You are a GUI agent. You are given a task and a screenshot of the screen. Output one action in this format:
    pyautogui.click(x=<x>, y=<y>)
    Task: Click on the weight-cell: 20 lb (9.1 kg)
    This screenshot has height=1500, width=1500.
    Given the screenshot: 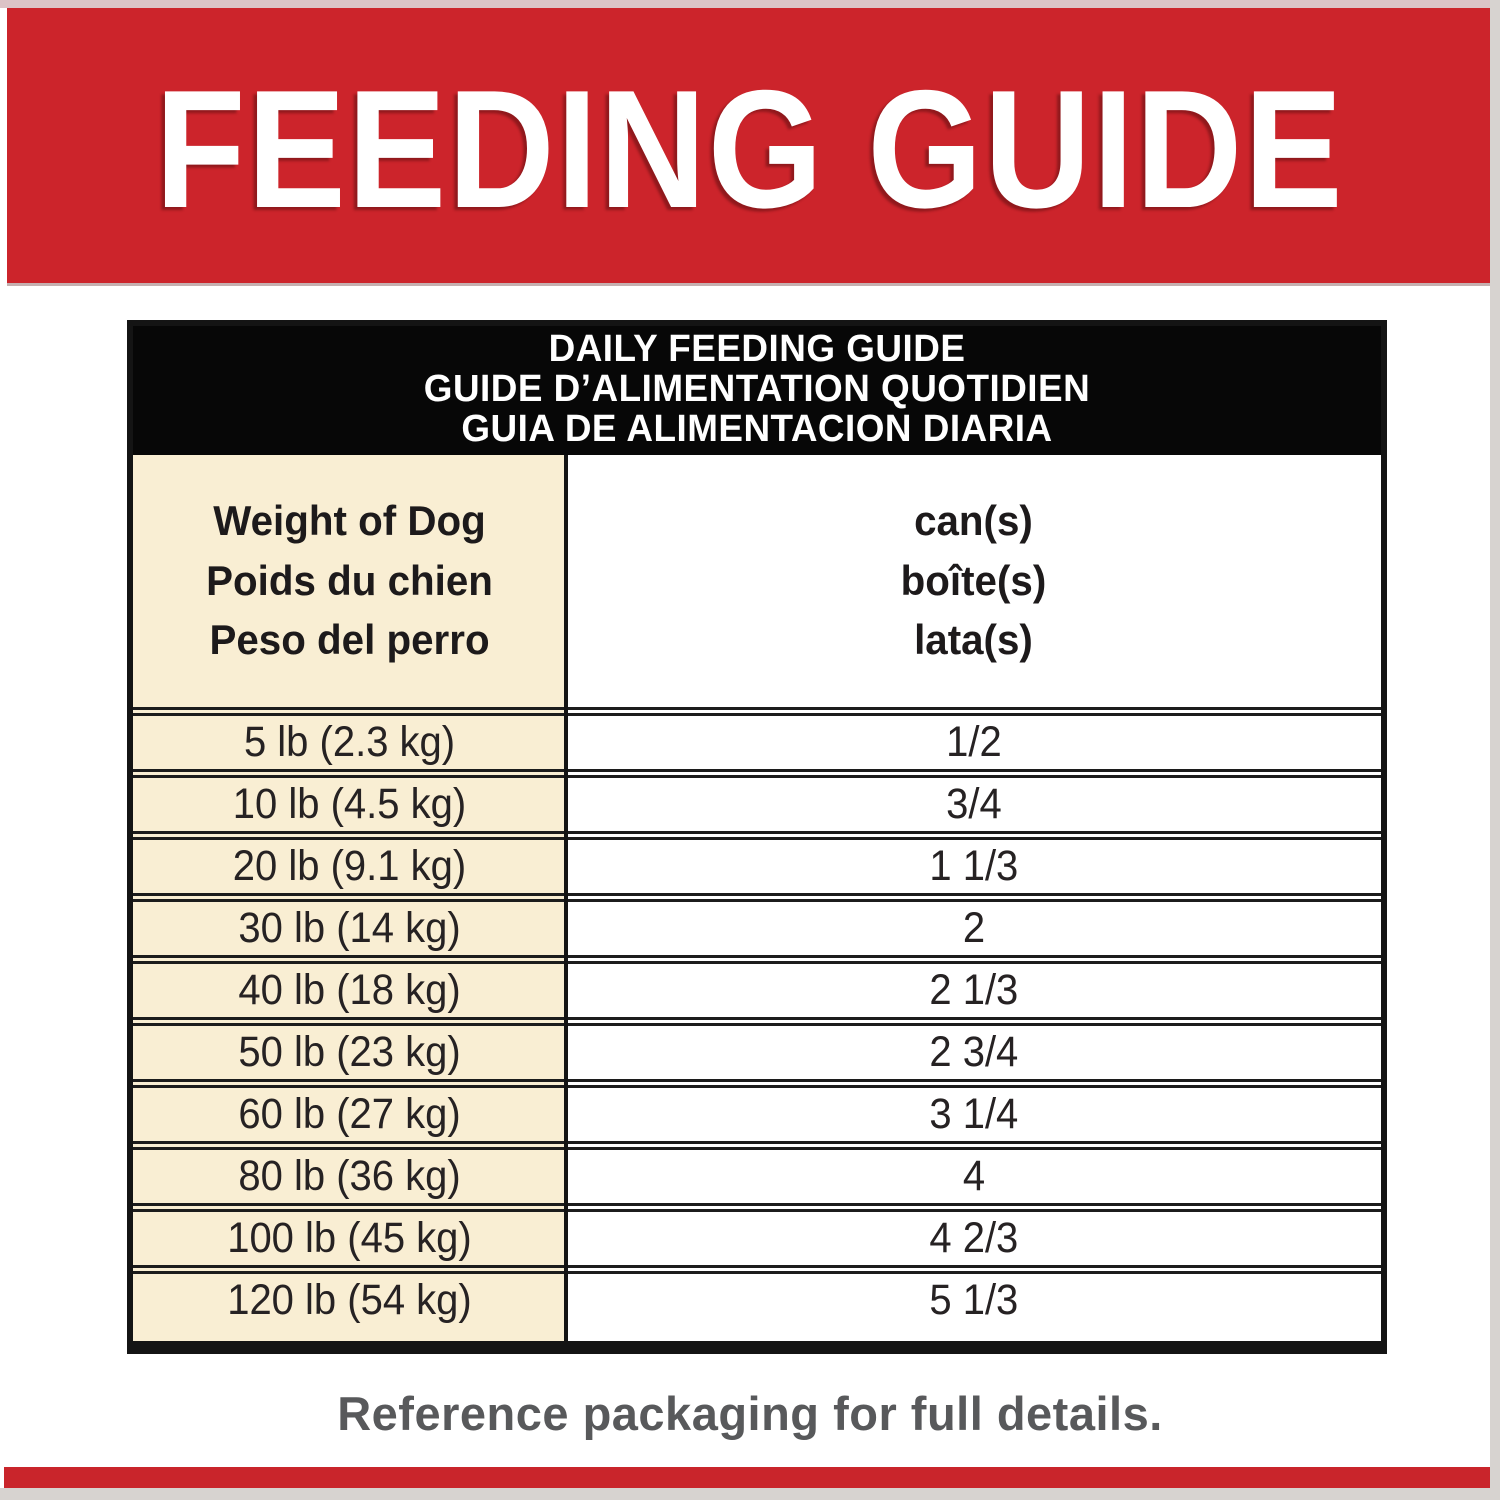 What is the action you would take?
    pyautogui.click(x=350, y=866)
    